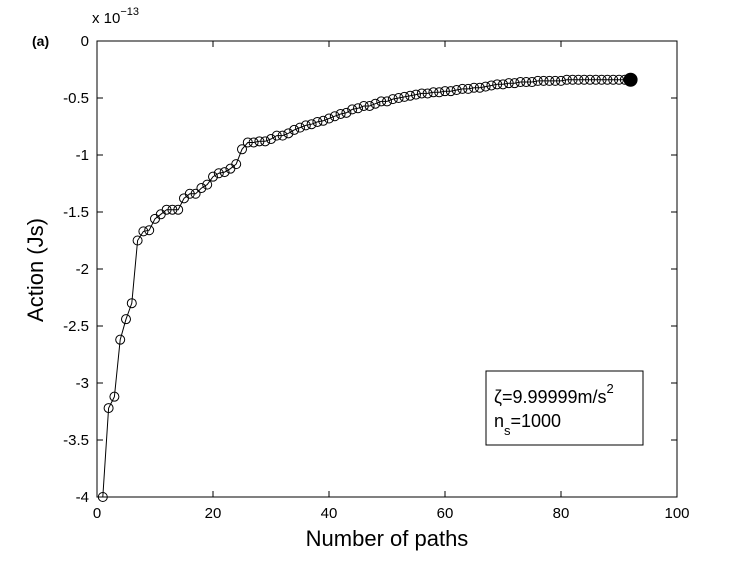 This screenshot has width=747, height=562. What do you see at coordinates (630, 79) in the screenshot?
I see `final-point-marker` at bounding box center [630, 79].